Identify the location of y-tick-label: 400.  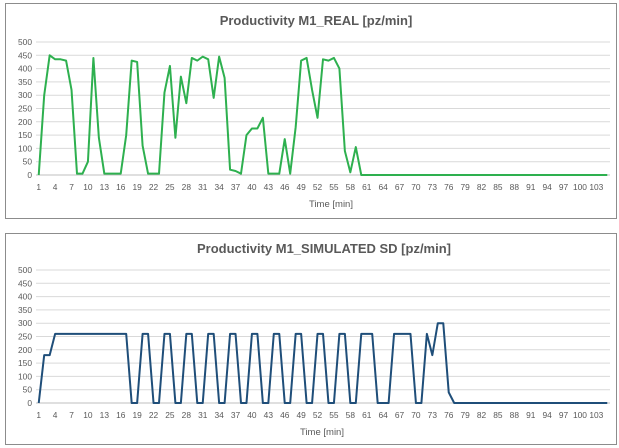
(25, 297).